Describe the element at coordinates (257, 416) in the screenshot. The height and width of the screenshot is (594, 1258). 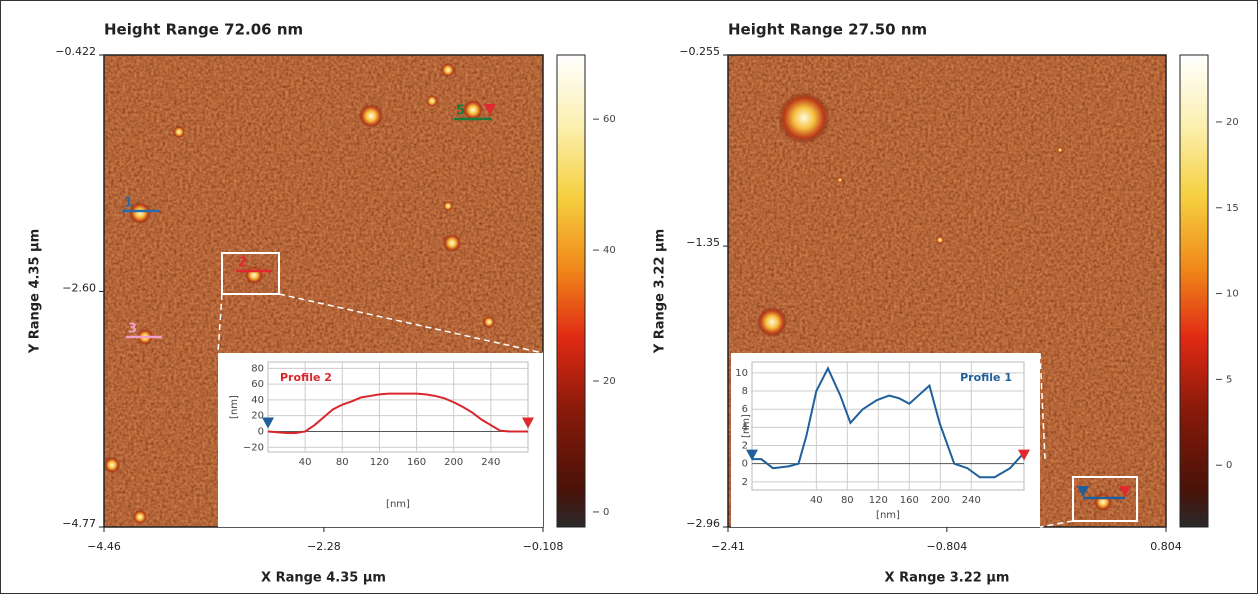
I see `y-tick-label: 20` at that location.